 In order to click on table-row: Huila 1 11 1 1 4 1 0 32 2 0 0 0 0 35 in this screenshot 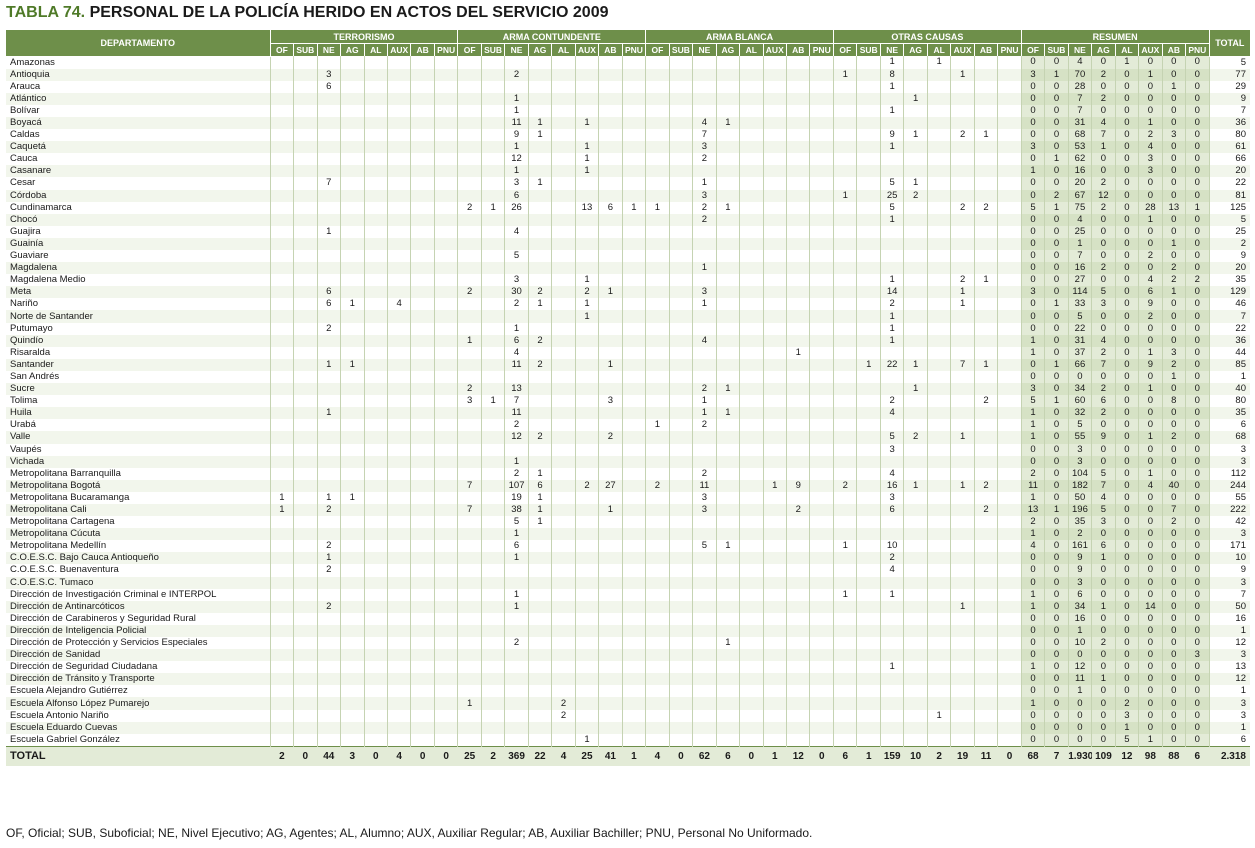, I will do `click(628, 413)`.